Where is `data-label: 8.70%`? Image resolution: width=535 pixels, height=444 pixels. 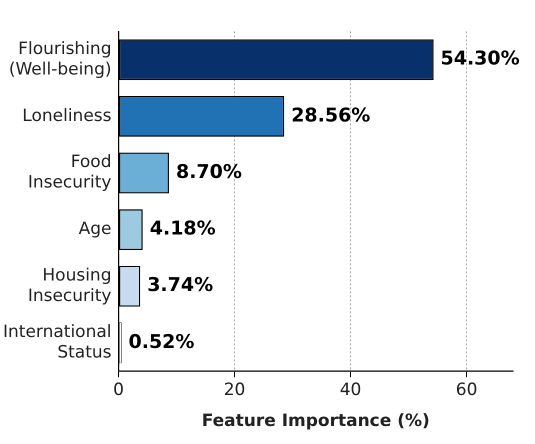 data-label: 8.70% is located at coordinates (209, 171).